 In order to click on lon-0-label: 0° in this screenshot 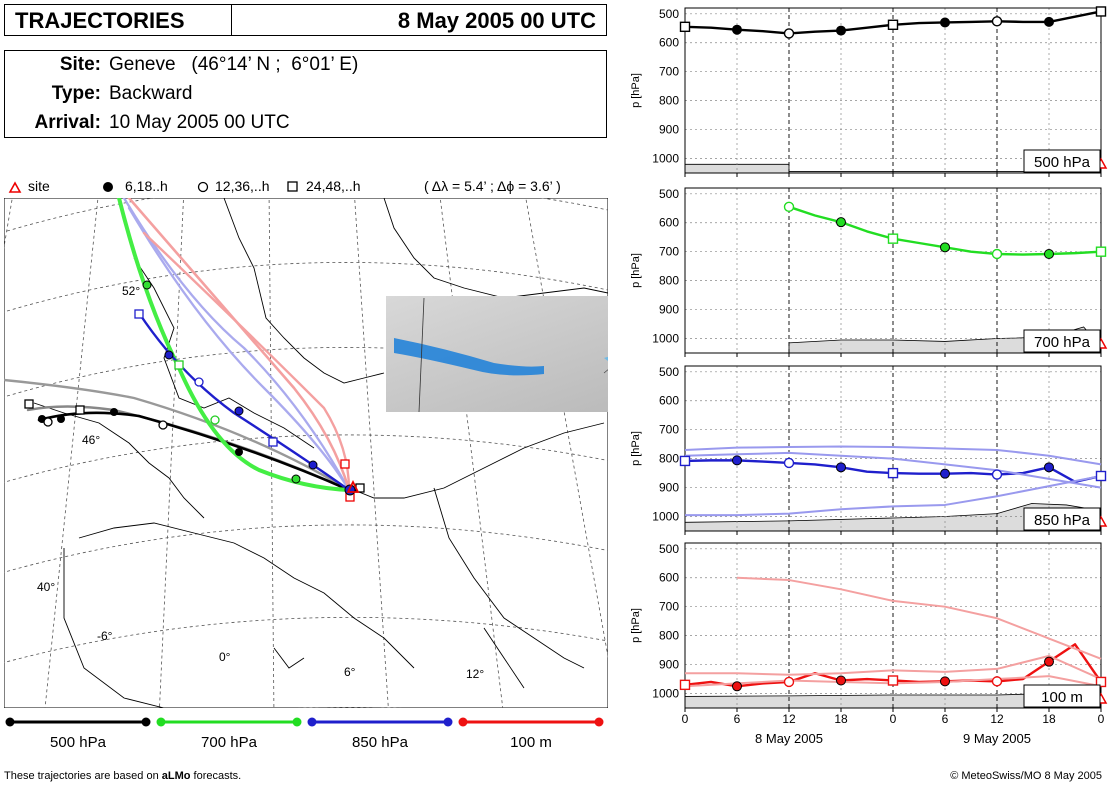, I will do `click(225, 657)`.